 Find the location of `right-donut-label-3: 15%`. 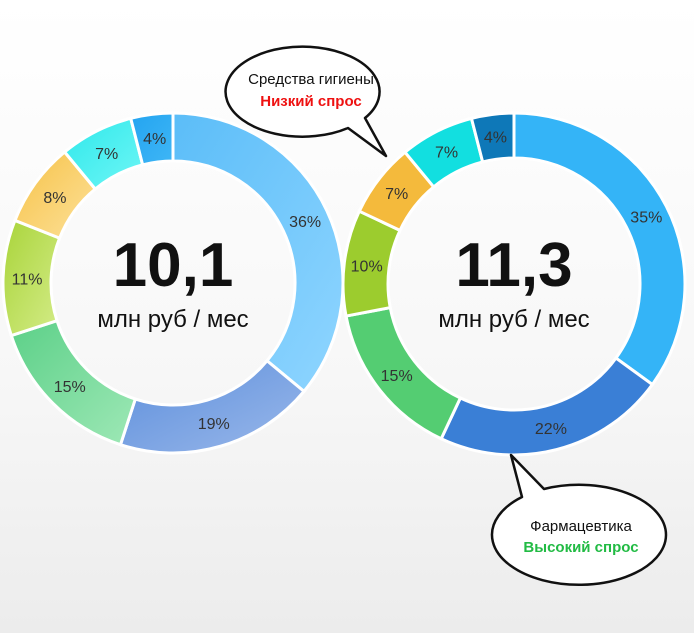

right-donut-label-3: 15% is located at coordinates (397, 376).